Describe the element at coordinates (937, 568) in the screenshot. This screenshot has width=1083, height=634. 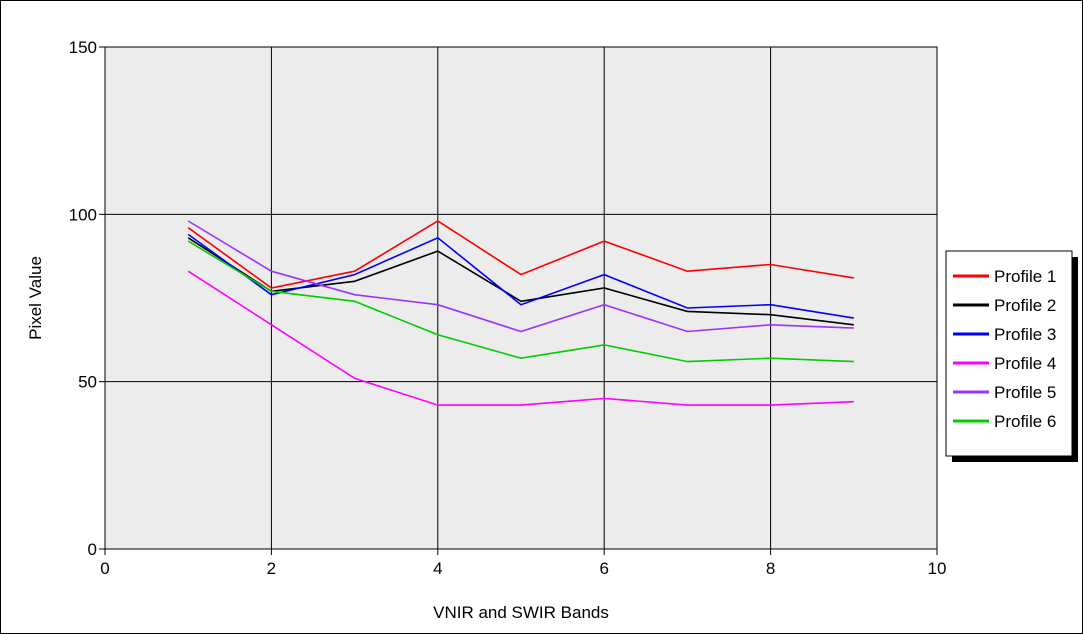
I see `x-tick-label: 10` at that location.